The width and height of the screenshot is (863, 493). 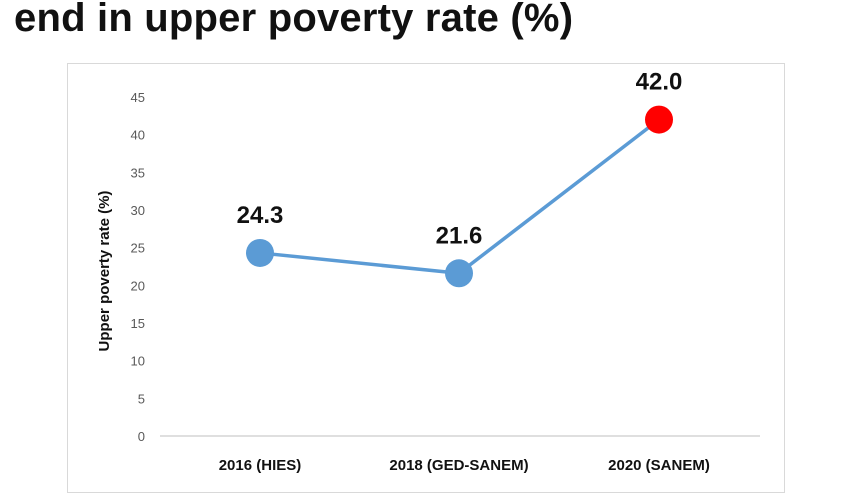 I want to click on y-tick-label: 0, so click(x=141, y=436).